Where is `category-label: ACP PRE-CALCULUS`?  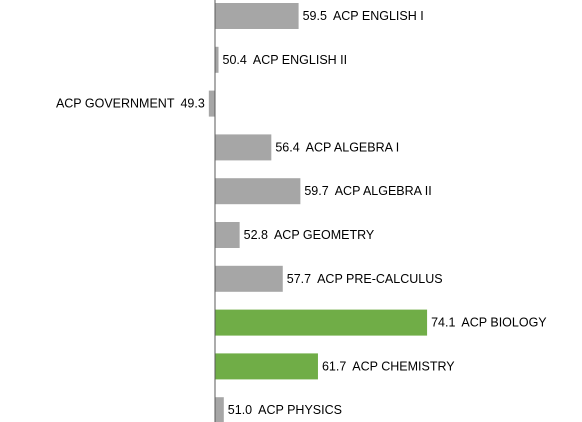 category-label: ACP PRE-CALCULUS is located at coordinates (380, 279).